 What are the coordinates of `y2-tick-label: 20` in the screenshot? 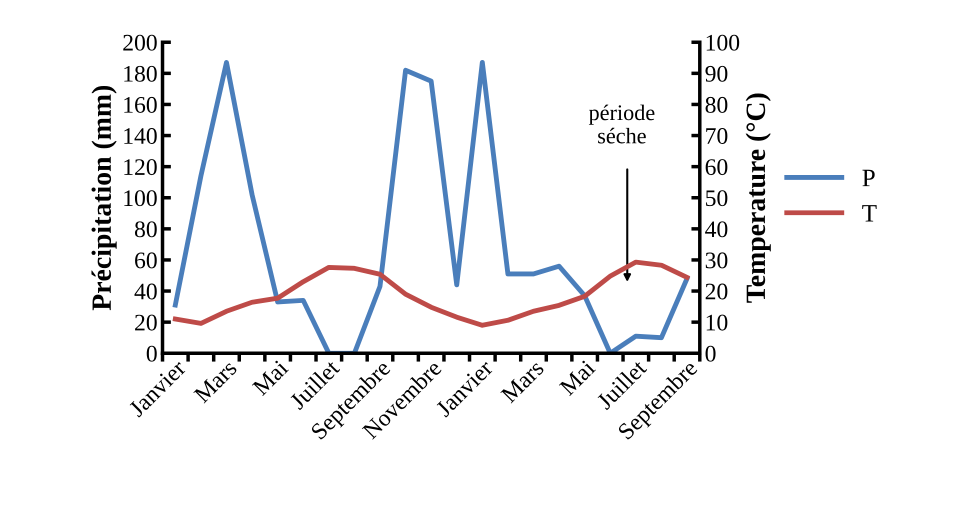 It's located at (717, 292).